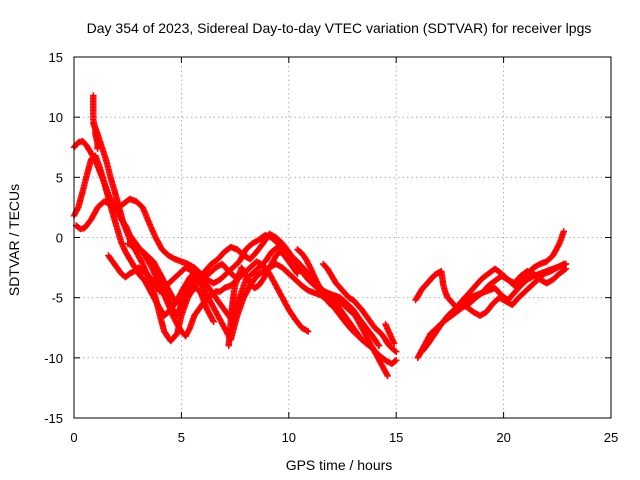 This screenshot has height=480, width=640. I want to click on x-tick-label: 25, so click(611, 437).